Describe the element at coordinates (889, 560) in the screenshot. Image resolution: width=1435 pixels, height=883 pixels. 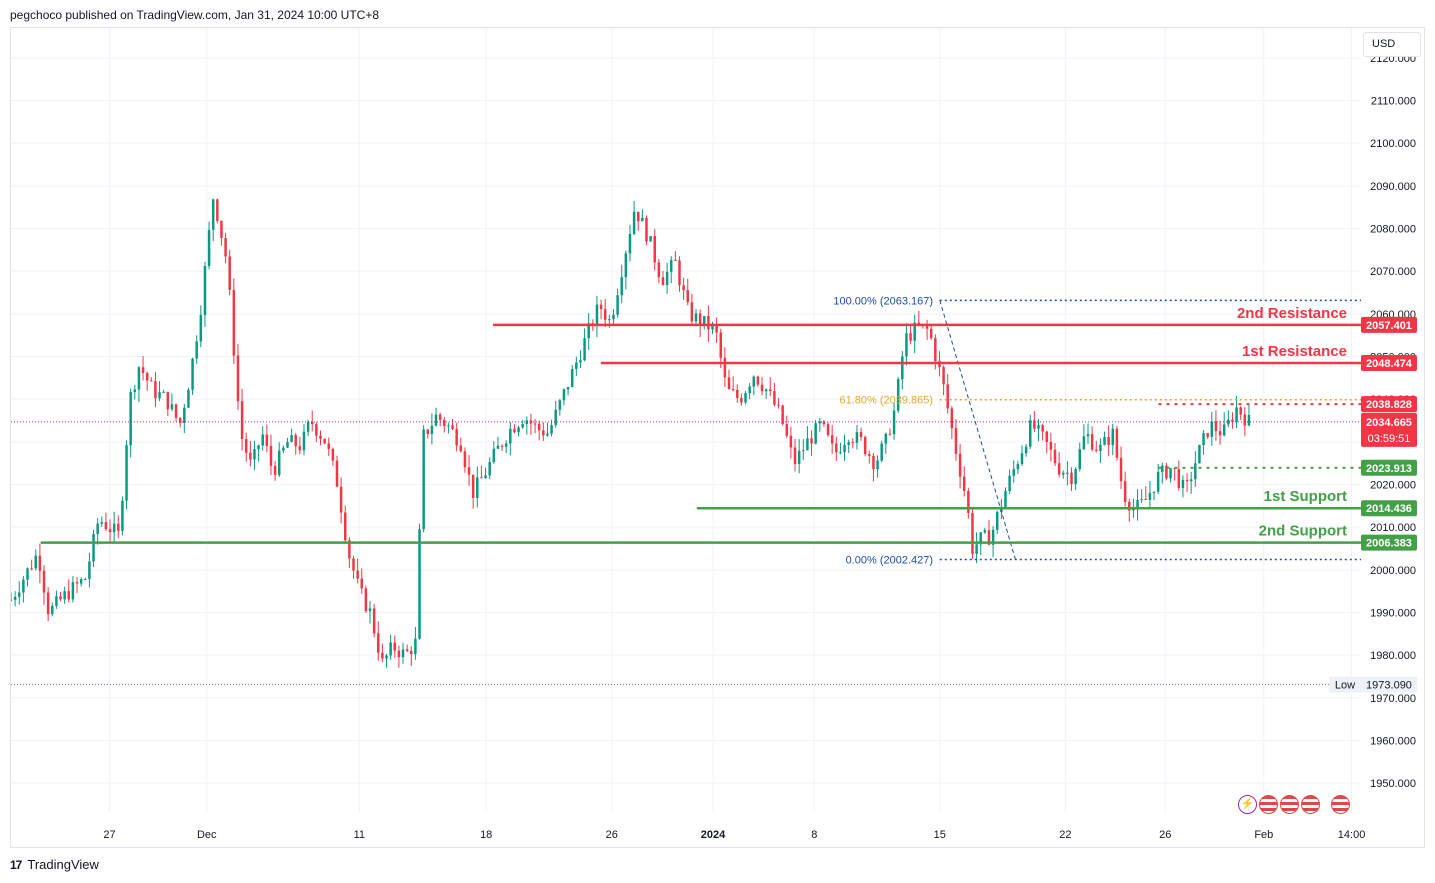
I see `fib-label: 0.00% (2002.427)` at that location.